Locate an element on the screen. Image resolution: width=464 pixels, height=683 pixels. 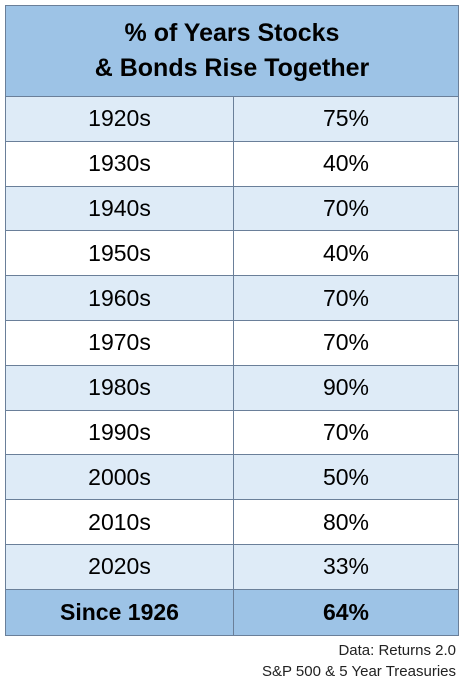
decade-cell: 1930s is located at coordinates (120, 163).